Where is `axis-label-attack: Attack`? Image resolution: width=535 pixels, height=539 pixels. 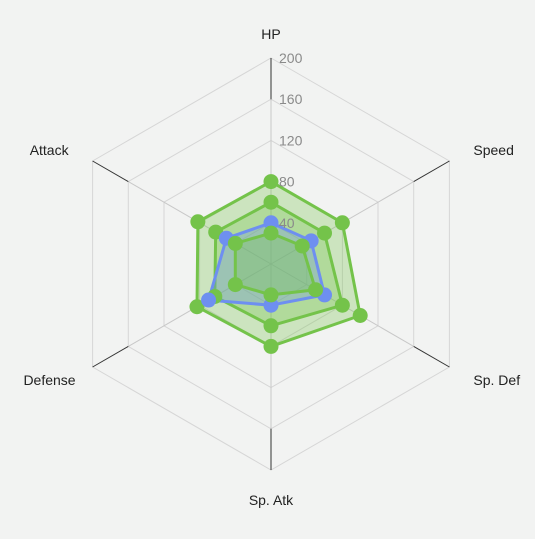
axis-label-attack: Attack is located at coordinates (50, 150).